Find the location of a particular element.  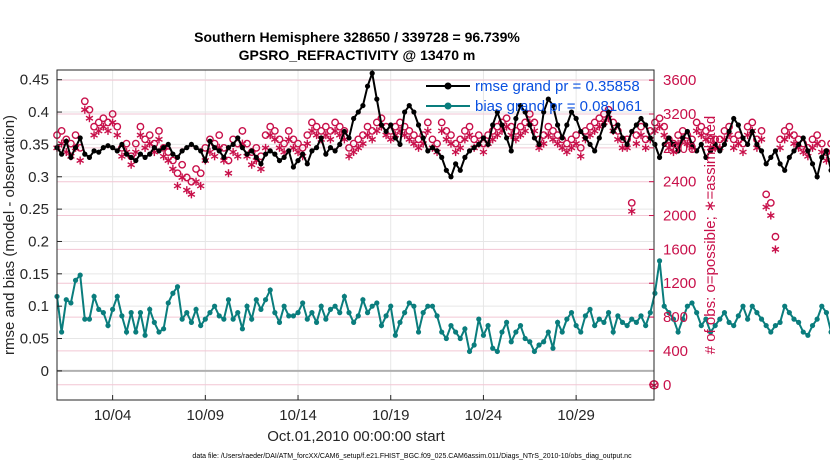

y-tick-label-right: 3200 is located at coordinates (679, 114).